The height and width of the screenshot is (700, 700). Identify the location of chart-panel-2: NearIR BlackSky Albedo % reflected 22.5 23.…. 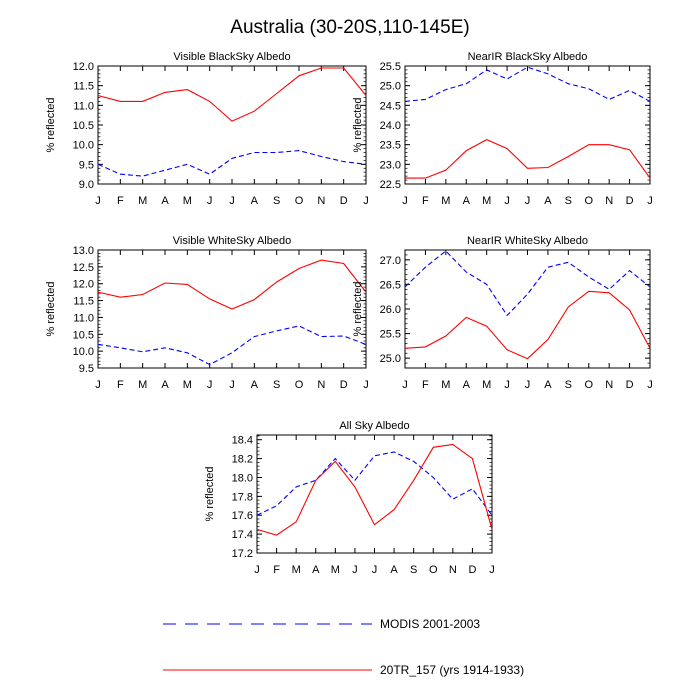
(502, 129).